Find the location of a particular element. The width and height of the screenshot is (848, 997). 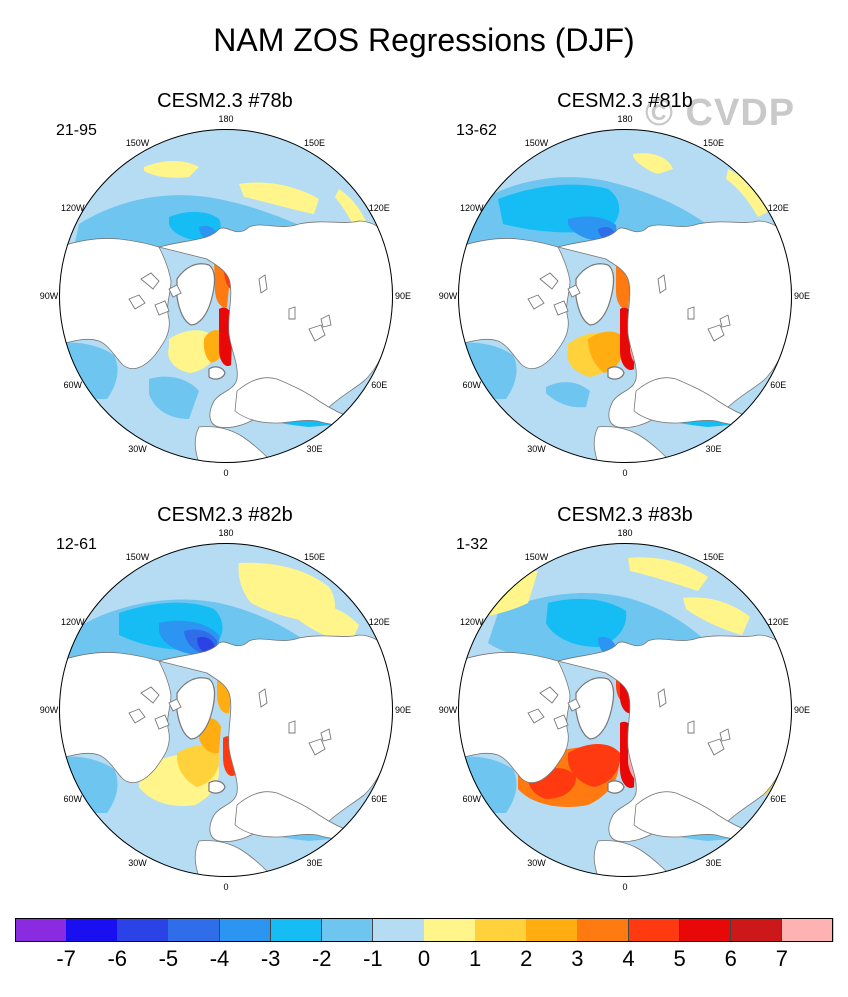

lon-label-lower_left: 60W is located at coordinates (72, 798).